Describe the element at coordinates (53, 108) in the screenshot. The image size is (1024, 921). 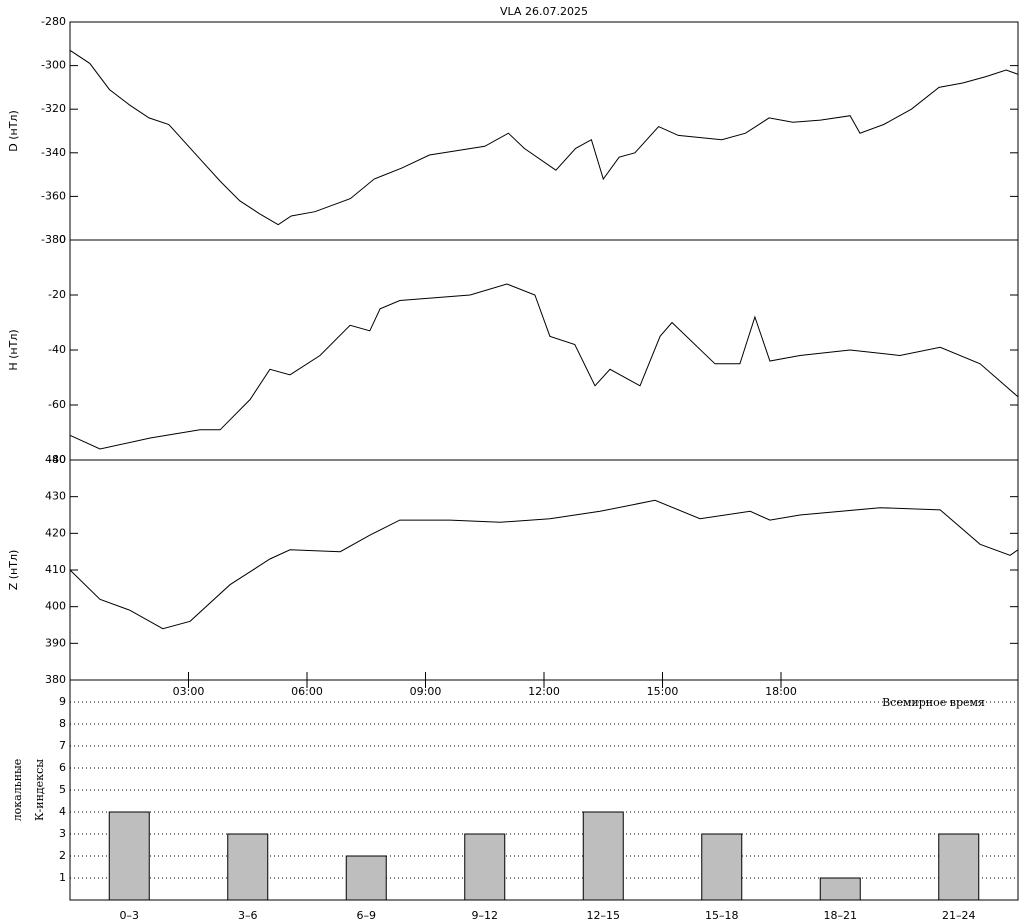
I see `y-tick-label: -320` at that location.